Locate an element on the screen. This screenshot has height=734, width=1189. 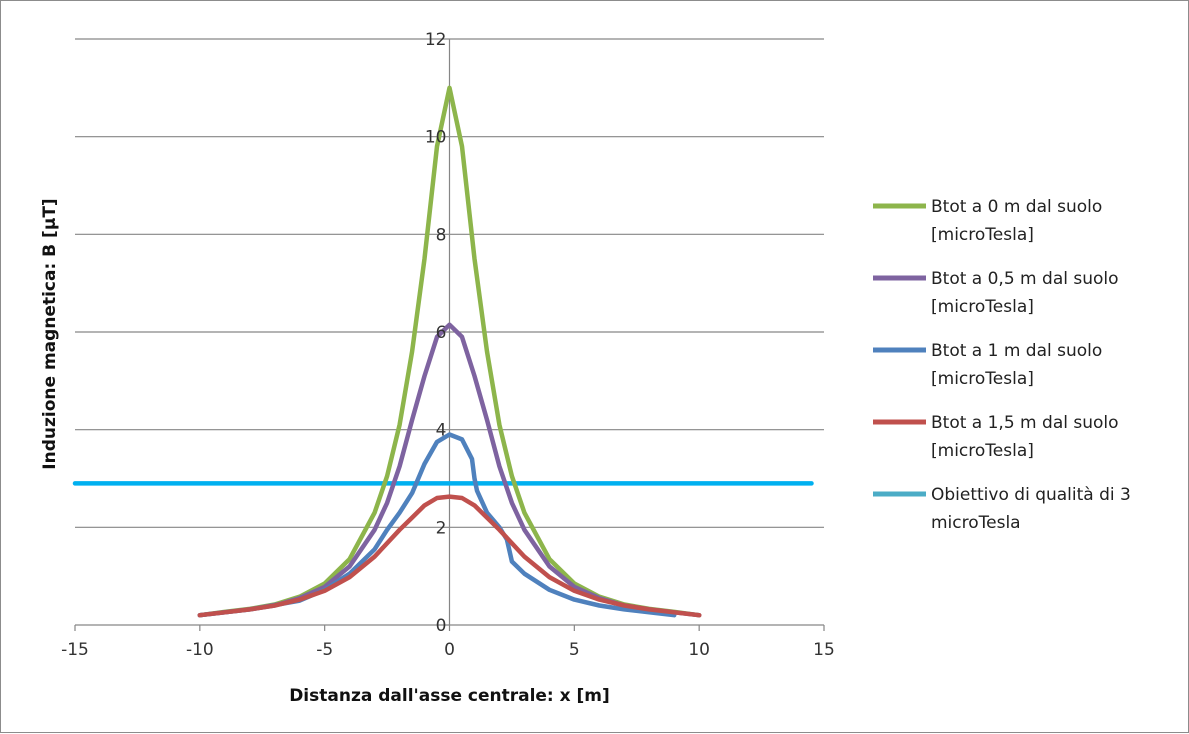
y-tick-label: 6 is located at coordinates (441, 333).